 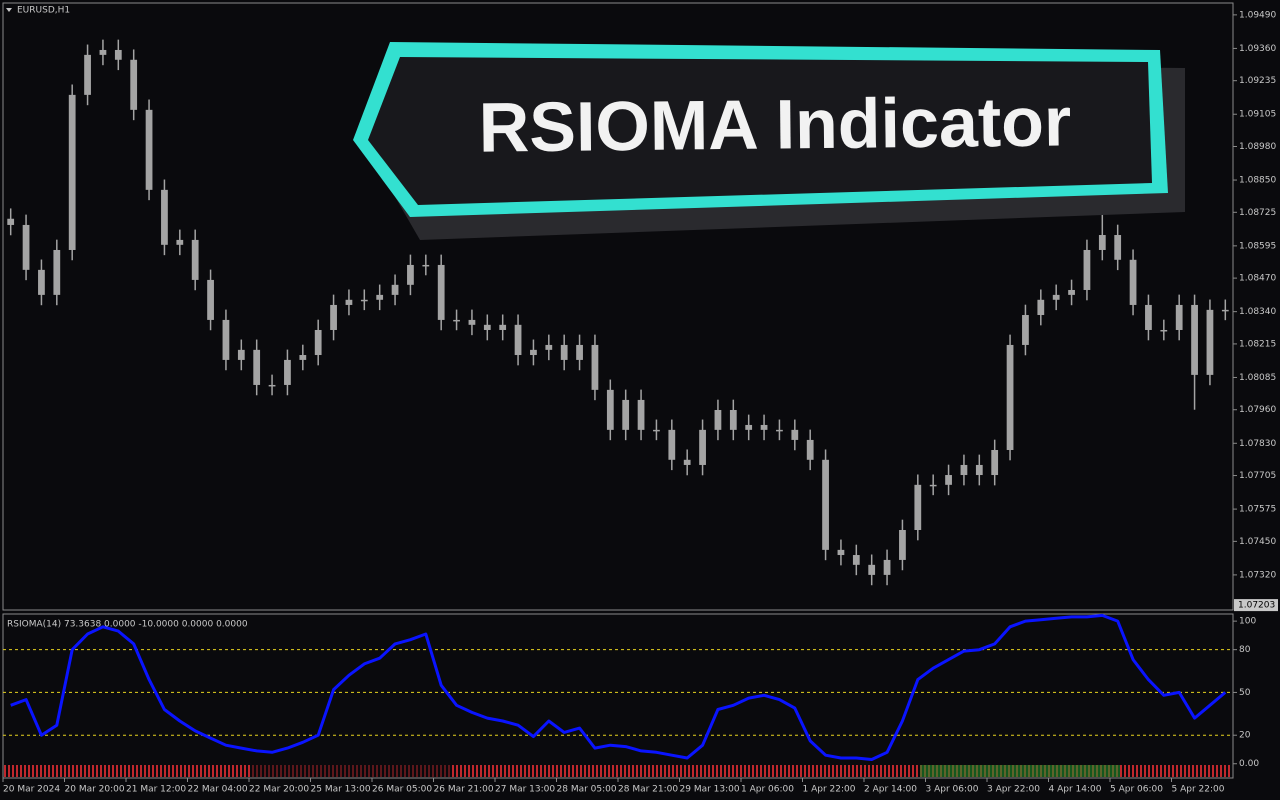 What do you see at coordinates (1257, 246) in the screenshot?
I see `y-tick-label: 1.08595` at bounding box center [1257, 246].